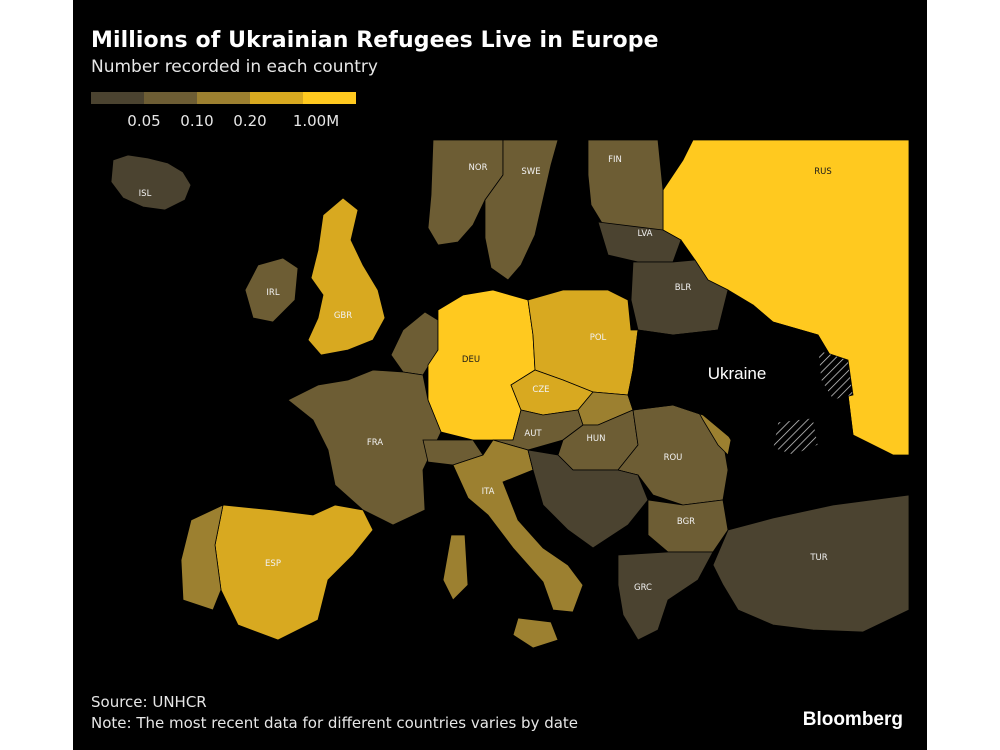 The height and width of the screenshot is (750, 1000). I want to click on label-aut: AUT, so click(533, 434).